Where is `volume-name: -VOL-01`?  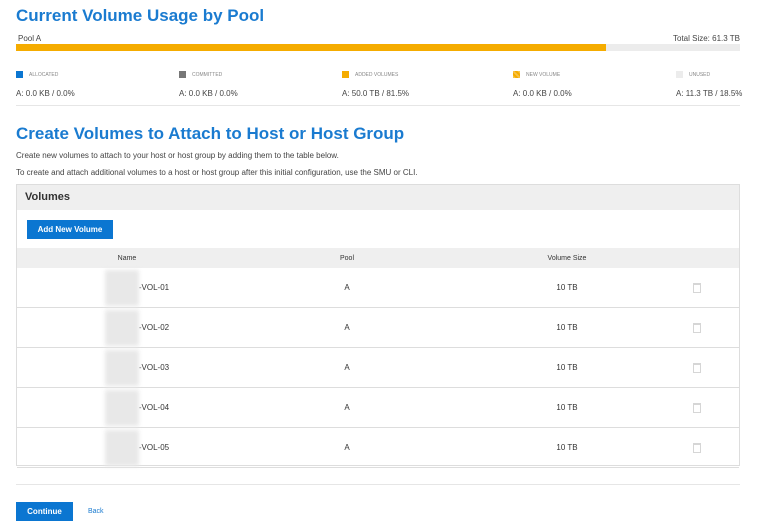
volume-name: -VOL-01 is located at coordinates (137, 287).